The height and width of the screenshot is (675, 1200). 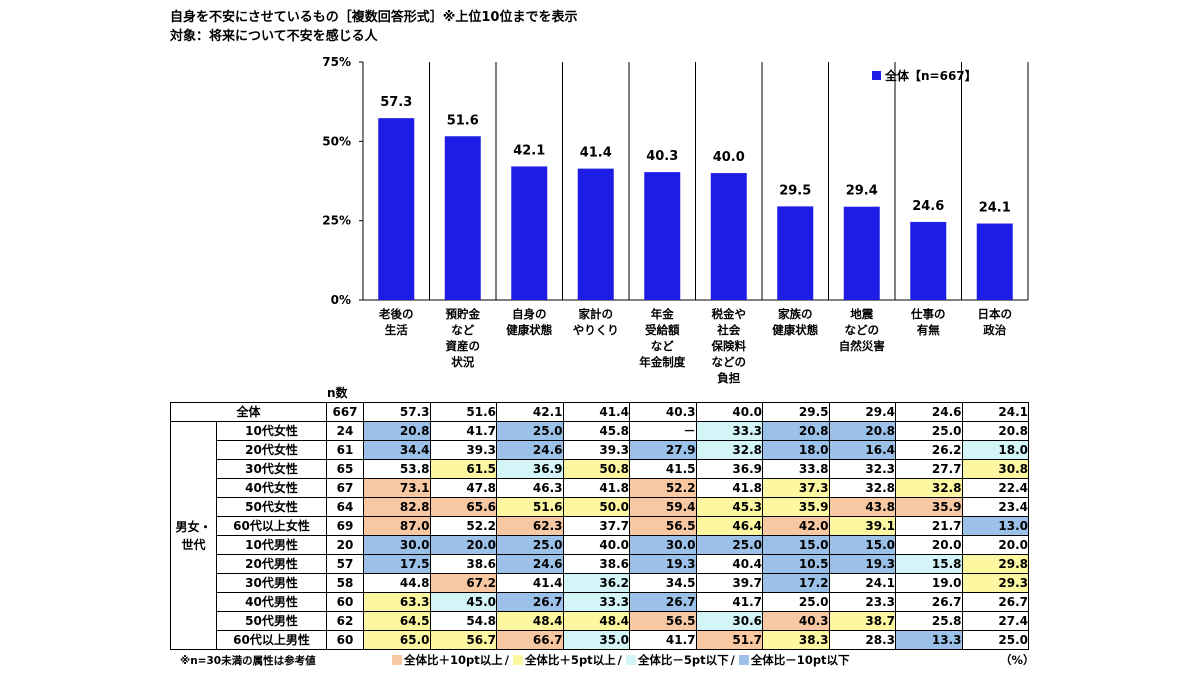 I want to click on category-label: 老後の 生活, so click(x=396, y=322).